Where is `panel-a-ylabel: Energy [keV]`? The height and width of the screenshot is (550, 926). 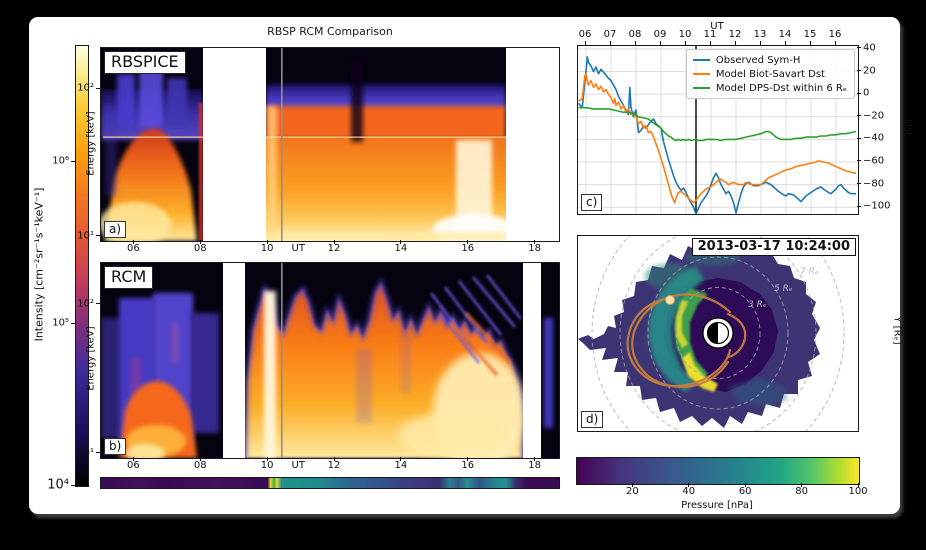 panel-a-ylabel: Energy [keV] is located at coordinates (91, 143).